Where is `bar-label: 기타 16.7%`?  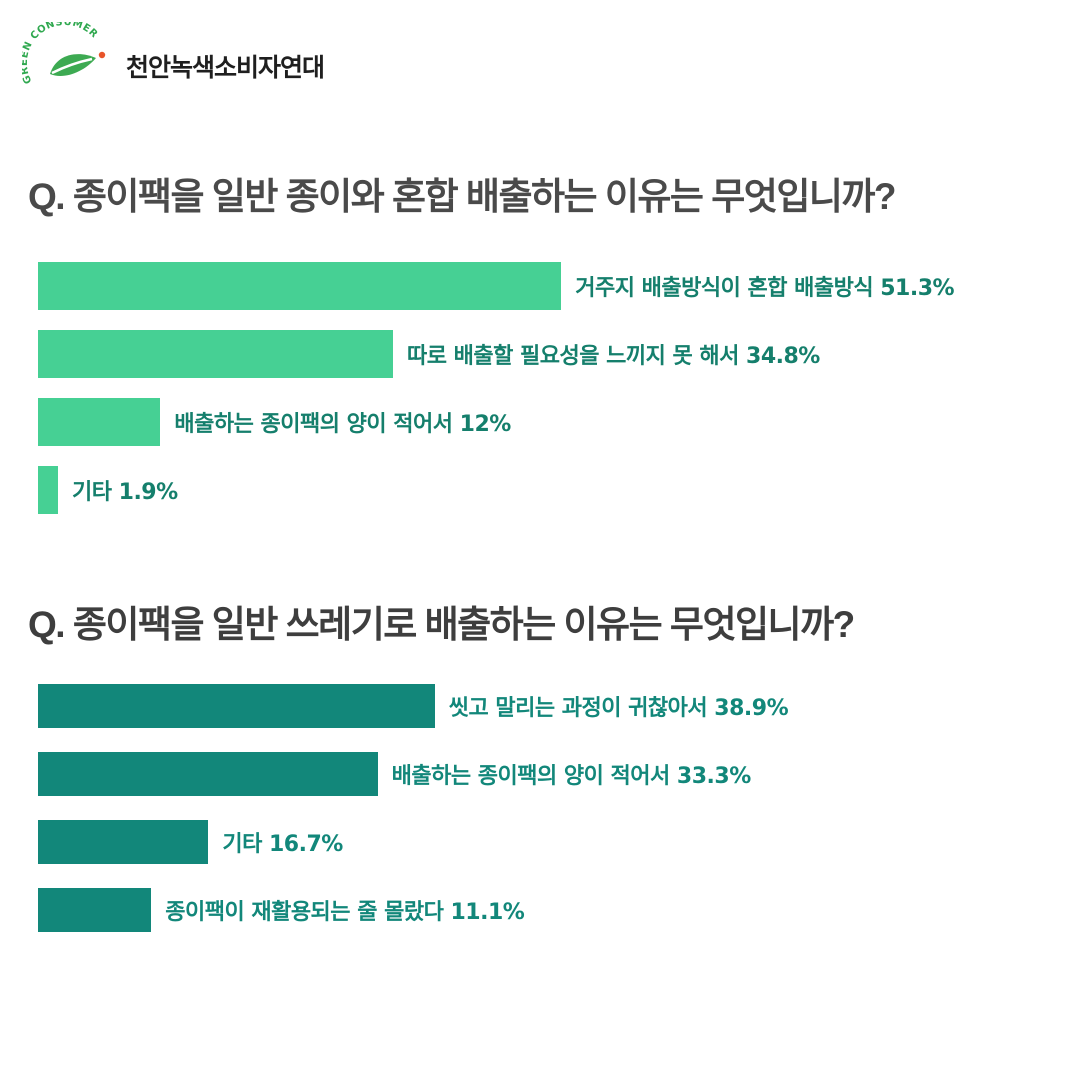 bar-label: 기타 16.7% is located at coordinates (282, 842).